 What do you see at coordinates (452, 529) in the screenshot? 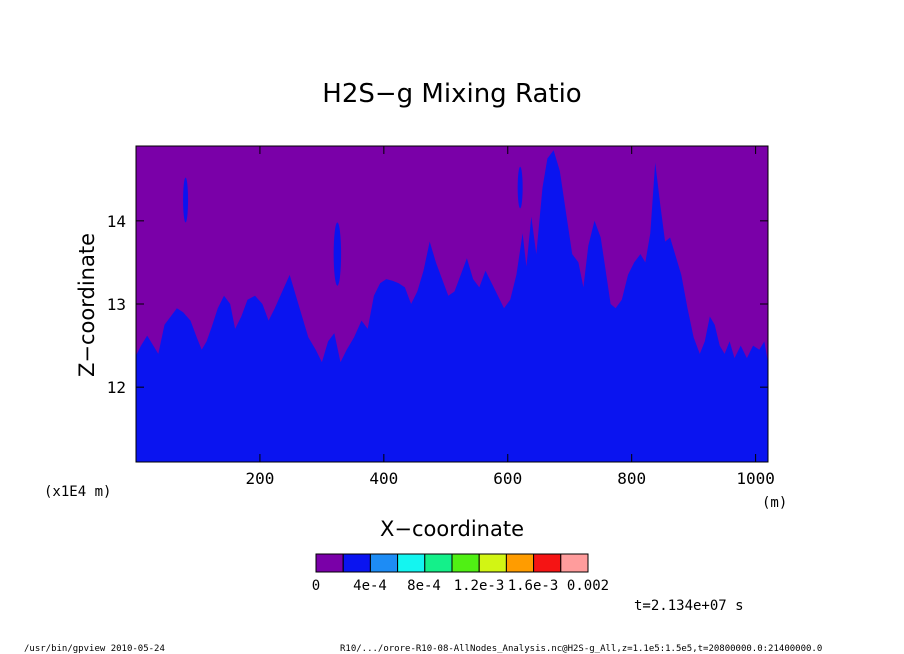
I see `x-axis-label: X−coordinate` at bounding box center [452, 529].